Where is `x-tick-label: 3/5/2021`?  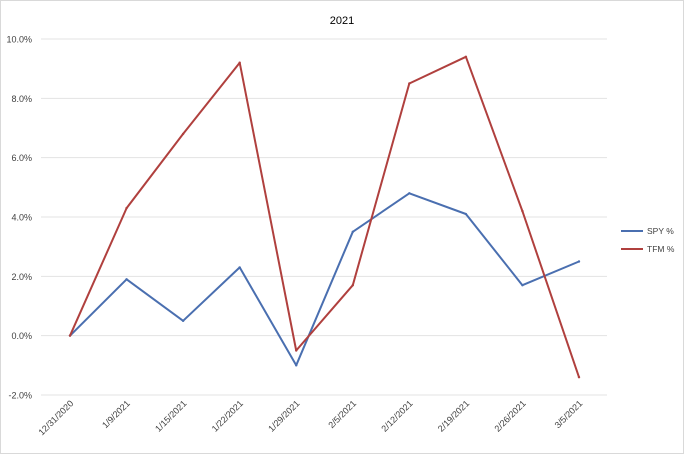
x-tick-label: 3/5/2021 is located at coordinates (569, 414).